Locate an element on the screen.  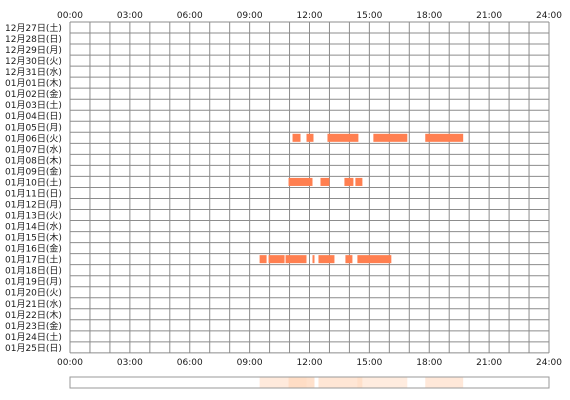
date-label: 01月07日(水) is located at coordinates (33, 149).